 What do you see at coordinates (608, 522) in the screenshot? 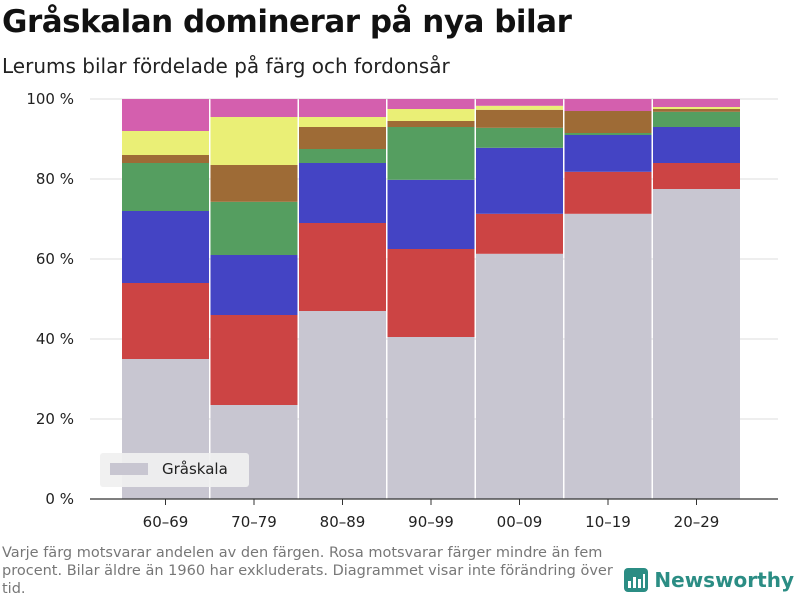
I see `x-tick-label: 10–19` at bounding box center [608, 522].